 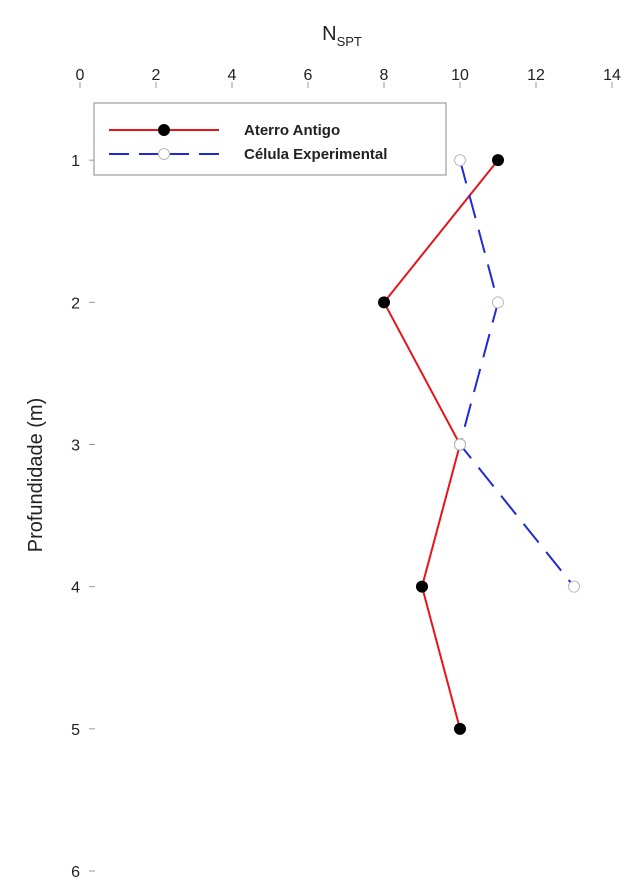 What do you see at coordinates (329, 34) in the screenshot?
I see `x-axis-title-main: N` at bounding box center [329, 34].